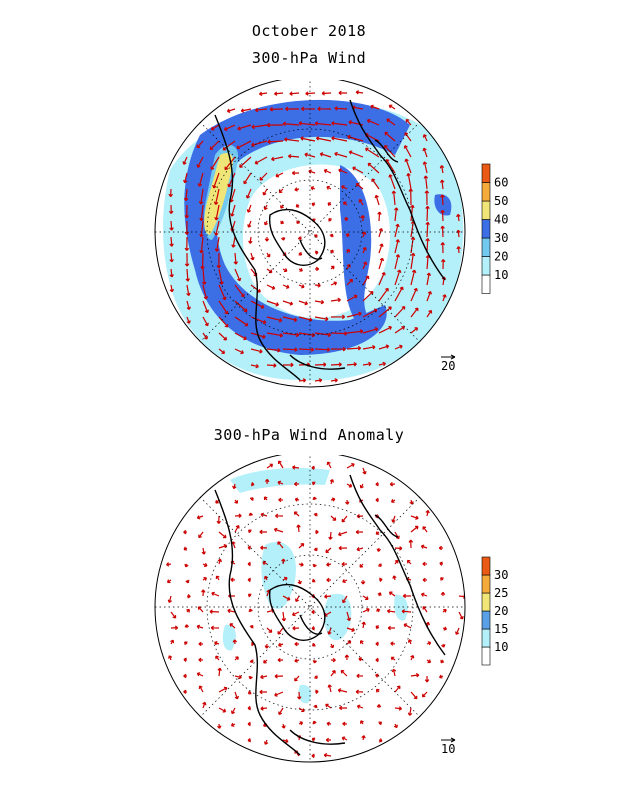 Image resolution: width=618 pixels, height=800 pixels. What do you see at coordinates (501, 257) in the screenshot?
I see `colorbar-label: 20` at bounding box center [501, 257].